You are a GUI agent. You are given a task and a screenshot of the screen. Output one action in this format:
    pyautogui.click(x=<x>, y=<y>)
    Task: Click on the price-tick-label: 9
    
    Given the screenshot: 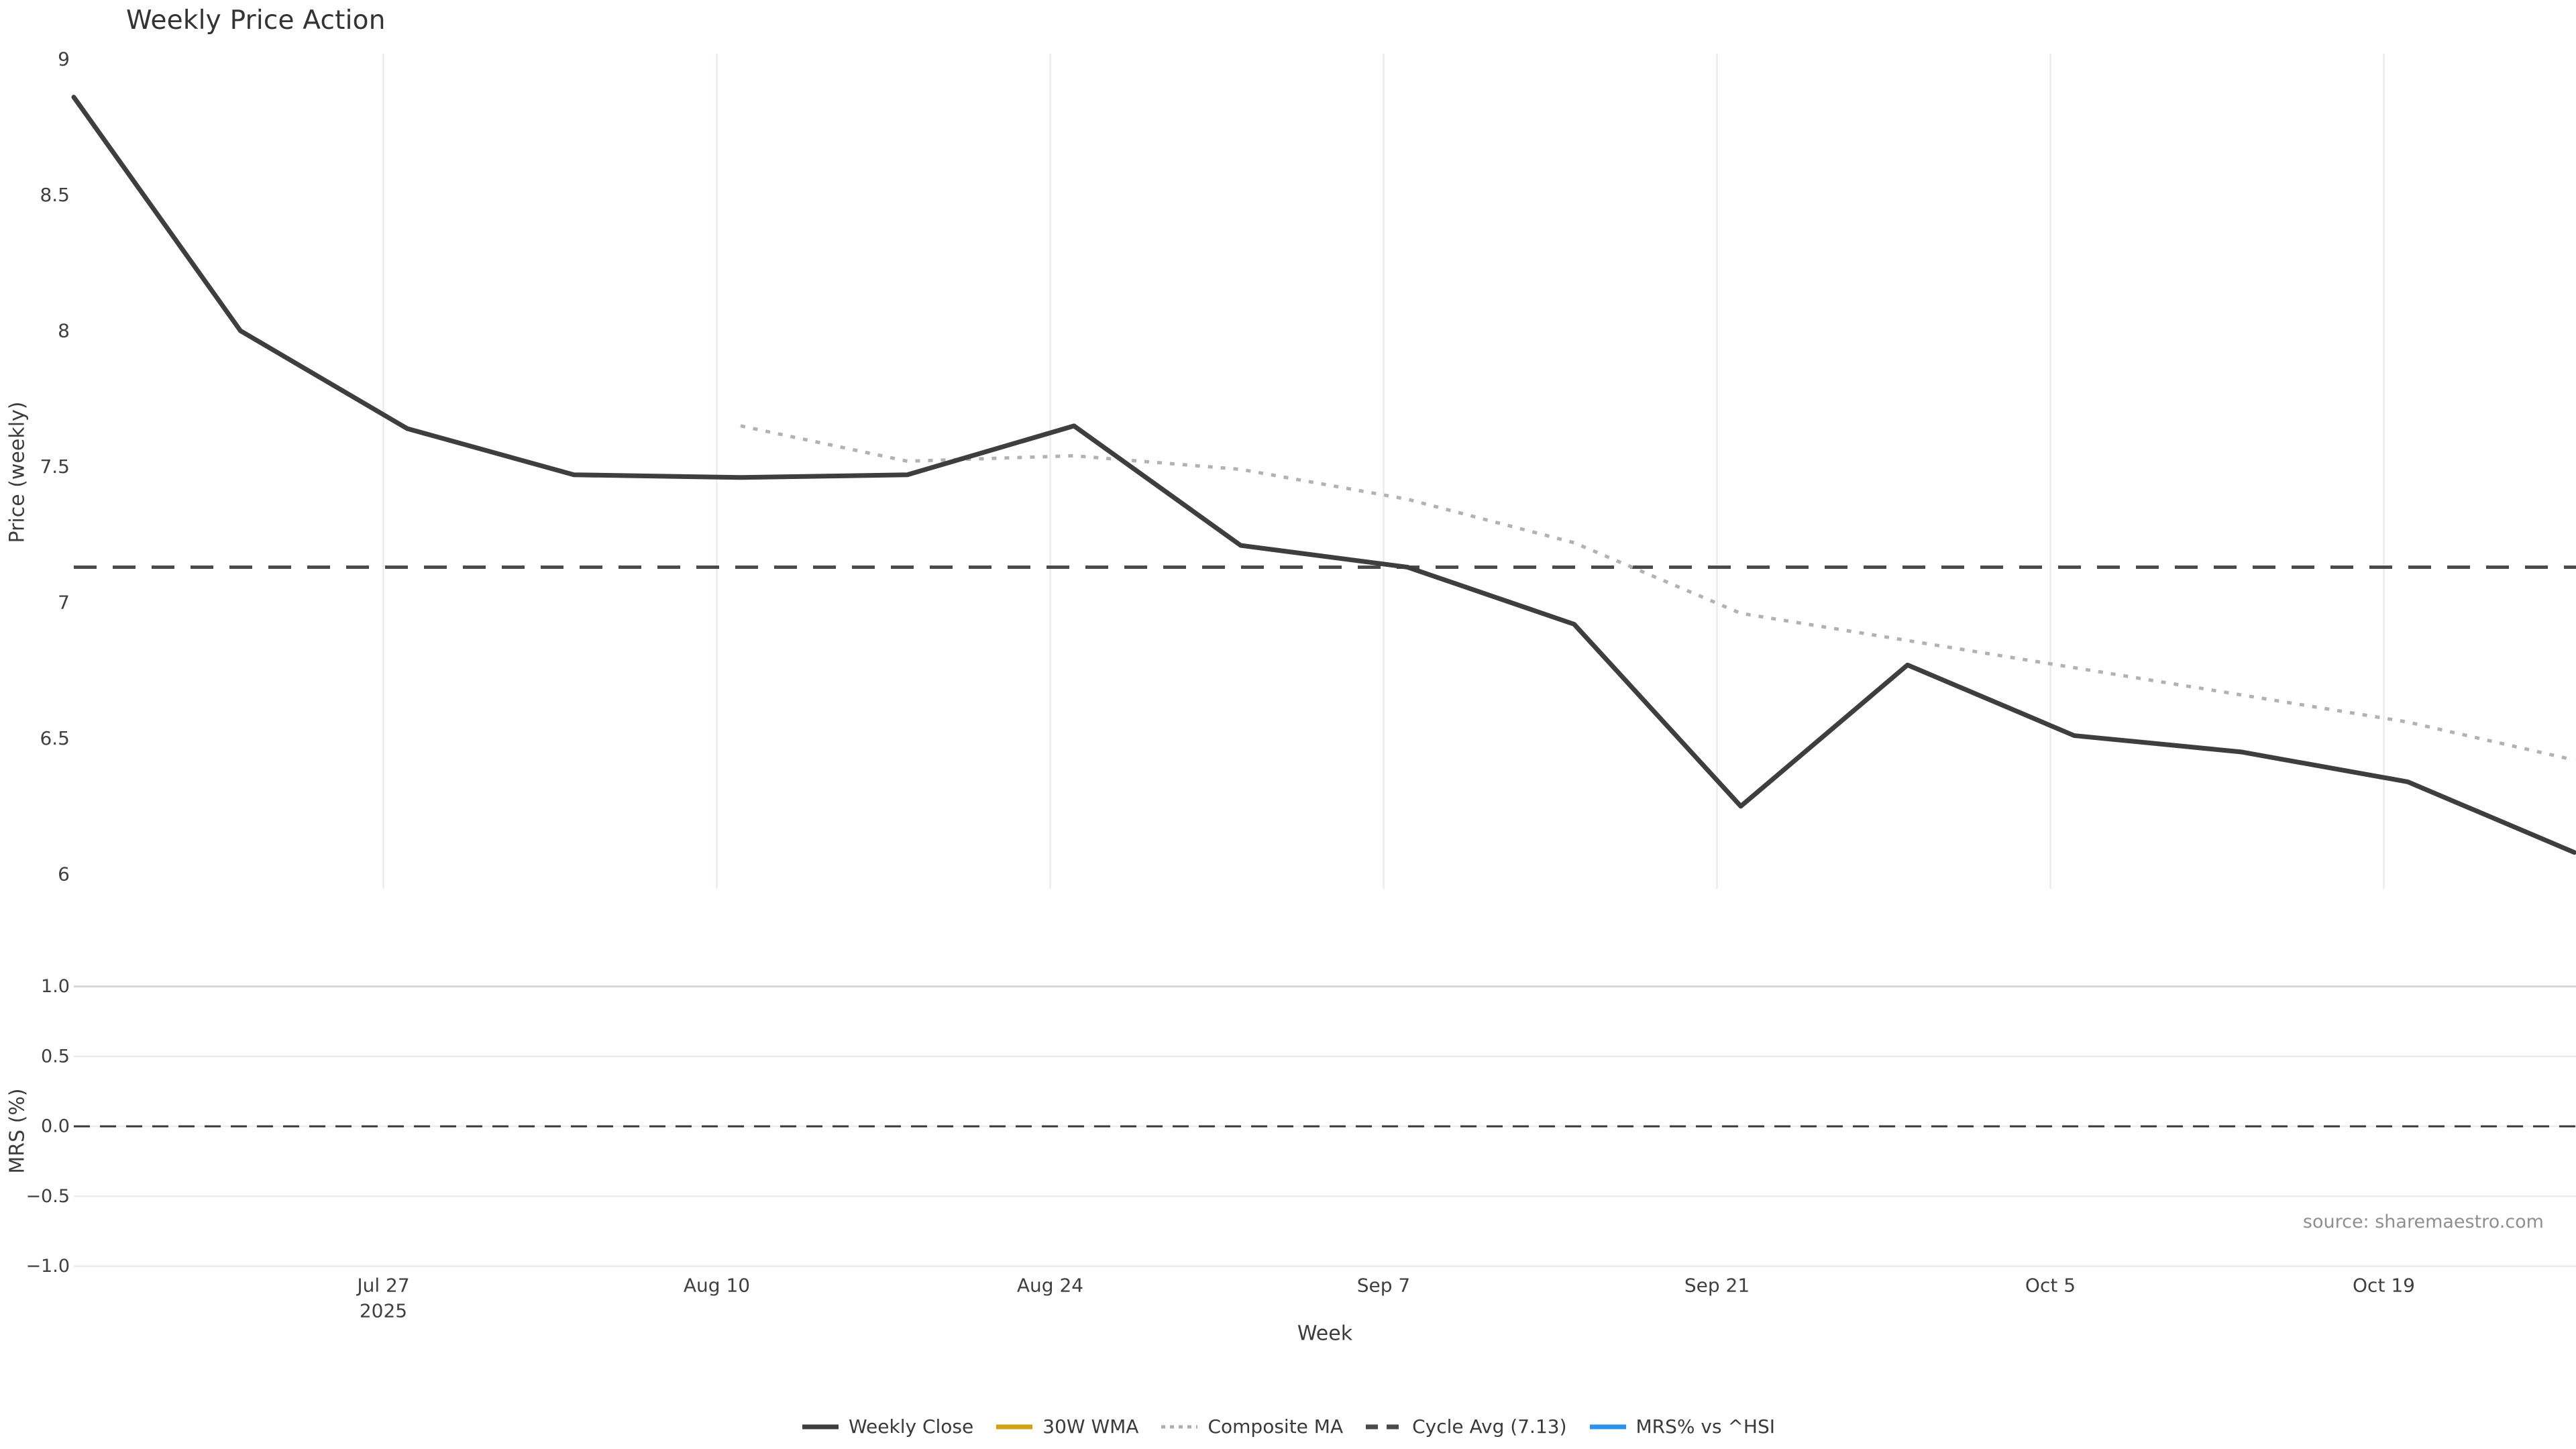 What is the action you would take?
    pyautogui.click(x=64, y=59)
    